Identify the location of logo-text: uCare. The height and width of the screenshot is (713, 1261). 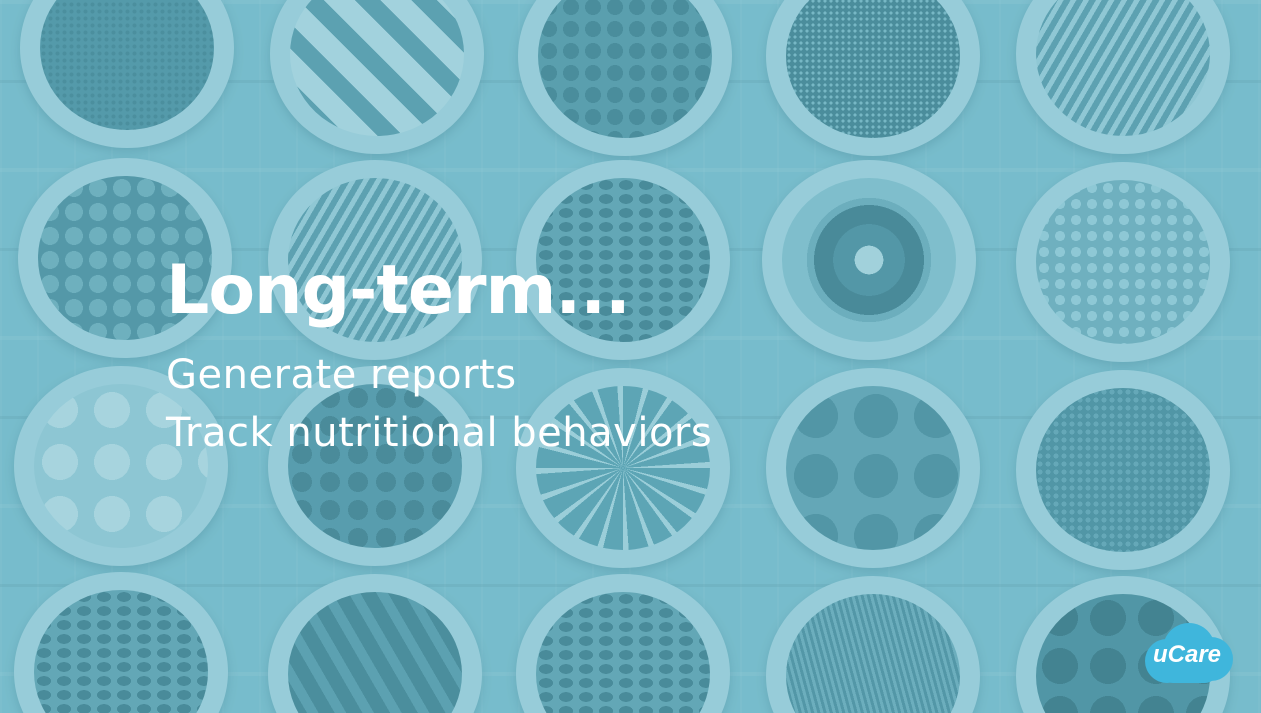
(1187, 654).